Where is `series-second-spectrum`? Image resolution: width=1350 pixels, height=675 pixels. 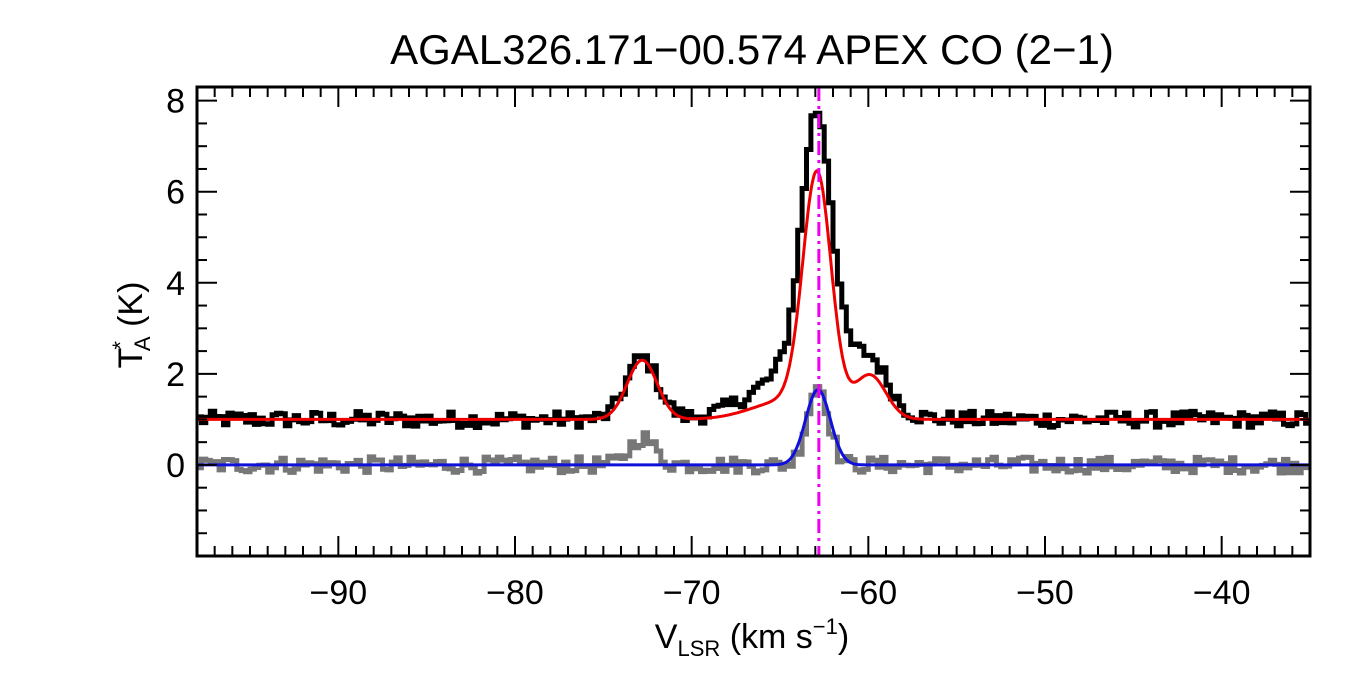 series-second-spectrum is located at coordinates (753, 430).